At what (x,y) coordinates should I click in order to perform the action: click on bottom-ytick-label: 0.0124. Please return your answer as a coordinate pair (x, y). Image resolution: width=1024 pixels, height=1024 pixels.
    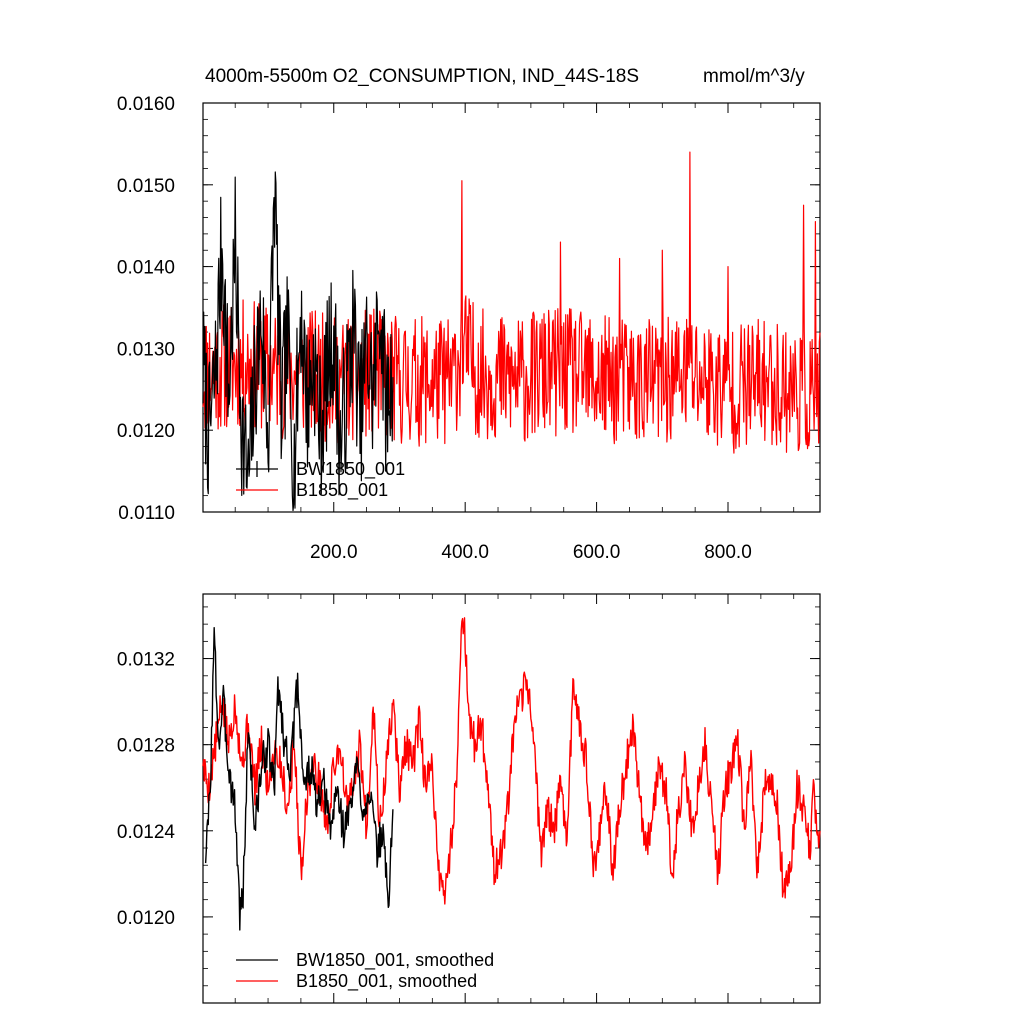
    Looking at the image, I should click on (146, 832).